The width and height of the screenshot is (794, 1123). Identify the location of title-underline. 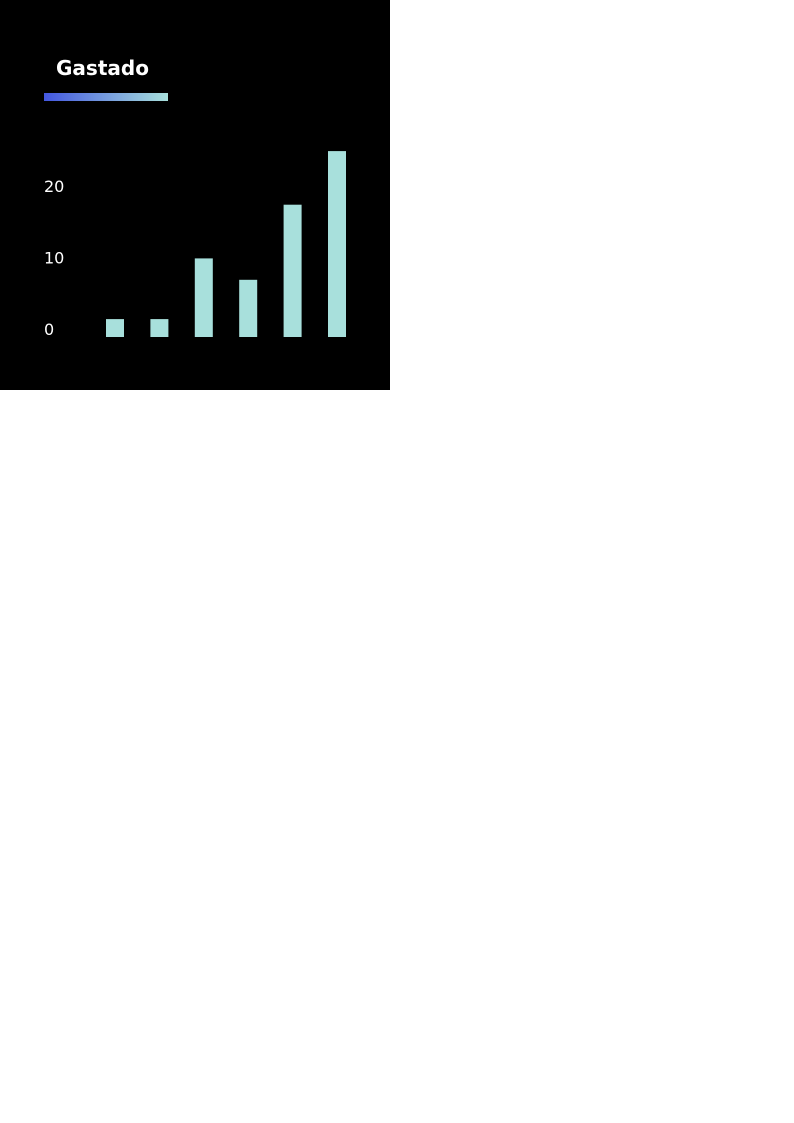
(106, 97).